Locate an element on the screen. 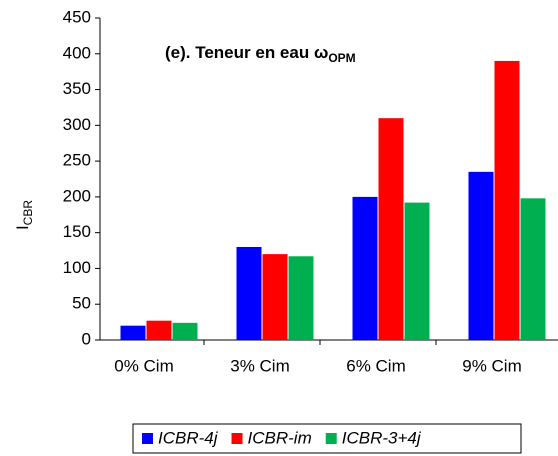 The width and height of the screenshot is (558, 456). chart-title: (e). Teneur en eau ωOPM is located at coordinates (260, 54).